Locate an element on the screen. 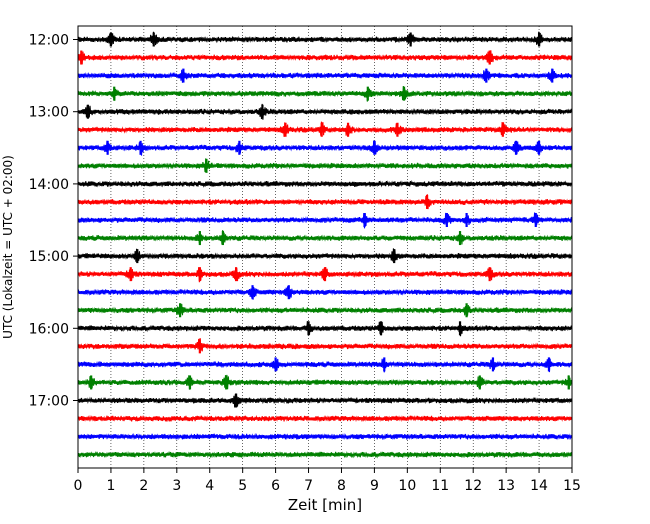 Image resolution: width=650 pixels, height=524 pixels. x-tick-label: 5 is located at coordinates (242, 486).